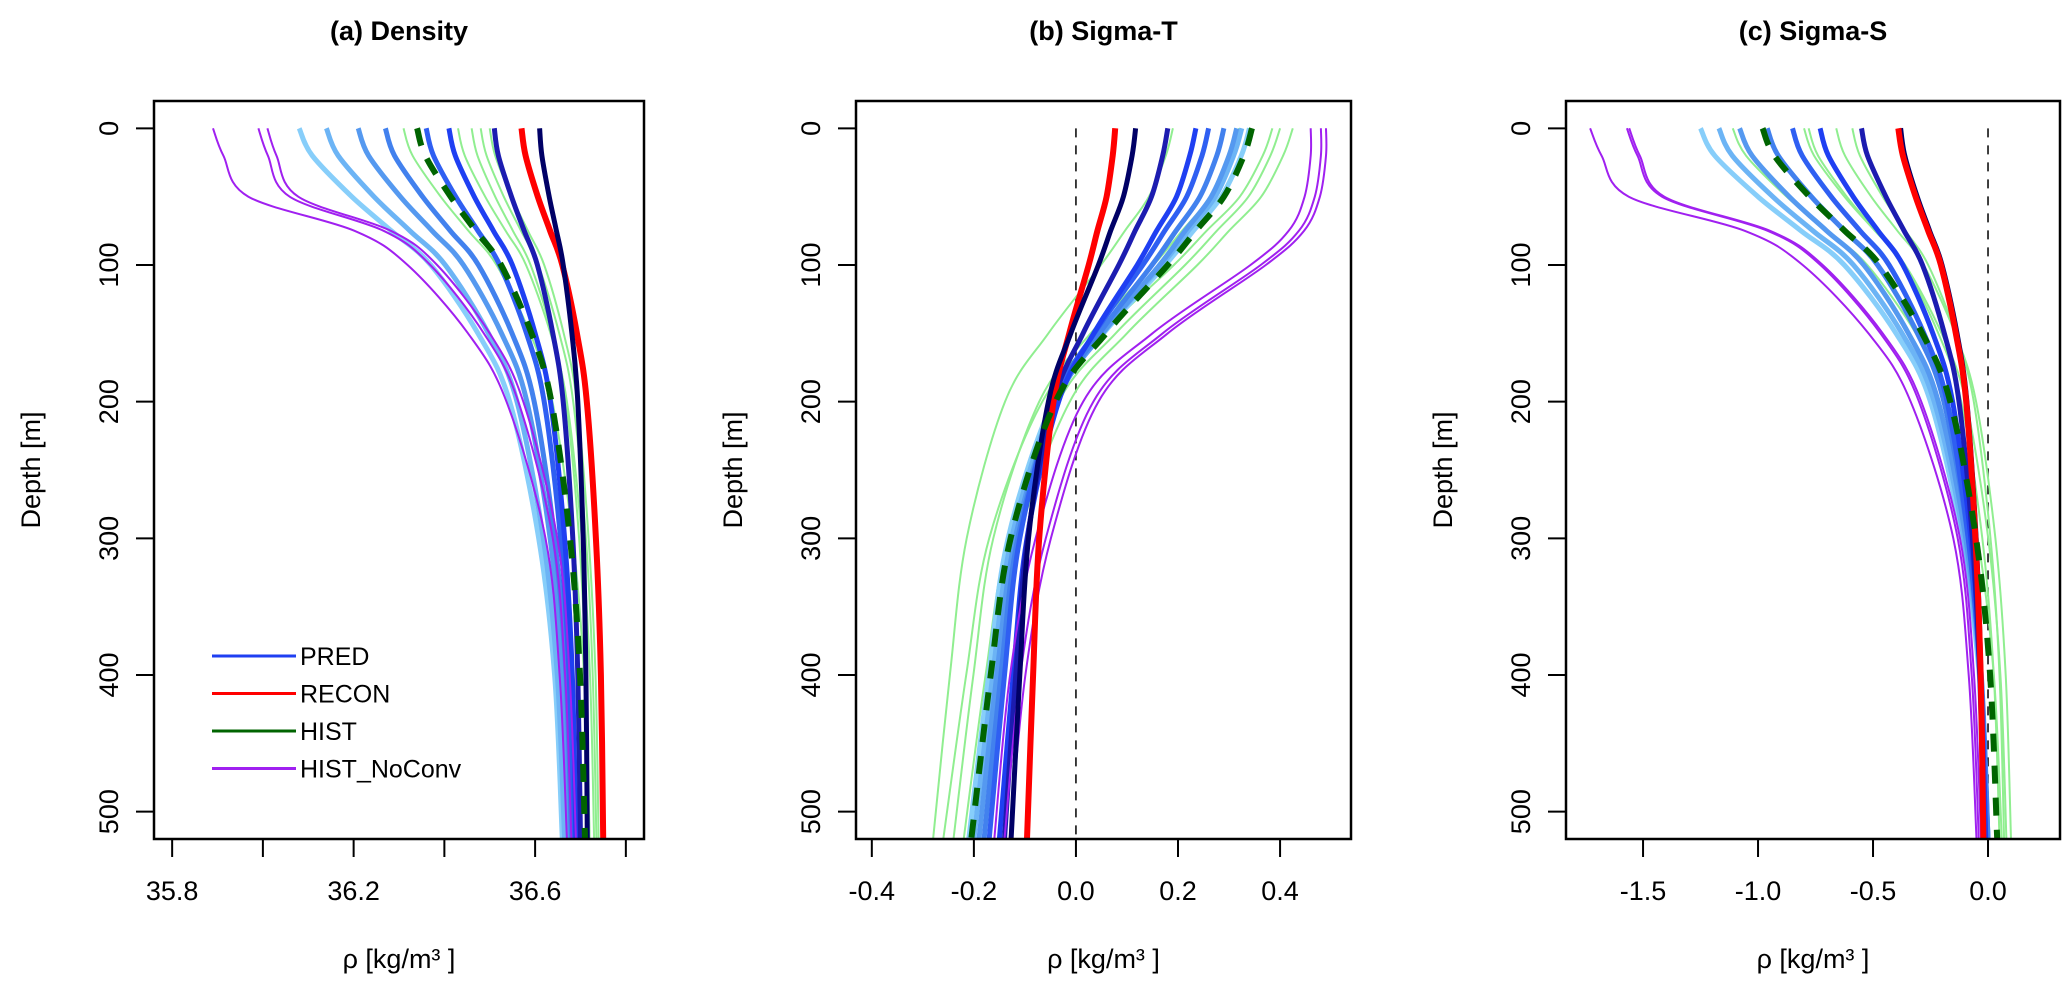 This screenshot has height=987, width=2067. What do you see at coordinates (172, 891) in the screenshot?
I see `x-tick-label: 35.8` at bounding box center [172, 891].